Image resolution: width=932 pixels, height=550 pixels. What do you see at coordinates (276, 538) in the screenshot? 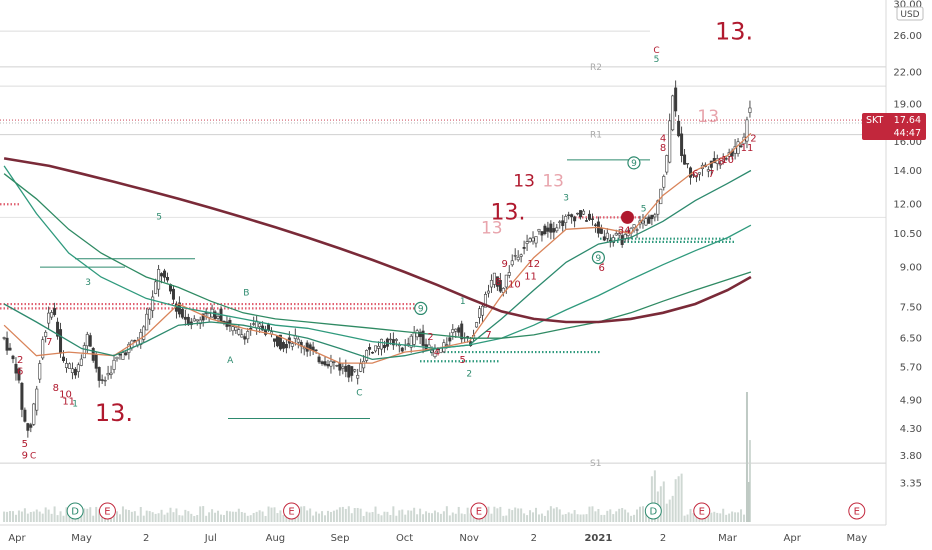
I see `x-tick-label: Aug` at bounding box center [276, 538].